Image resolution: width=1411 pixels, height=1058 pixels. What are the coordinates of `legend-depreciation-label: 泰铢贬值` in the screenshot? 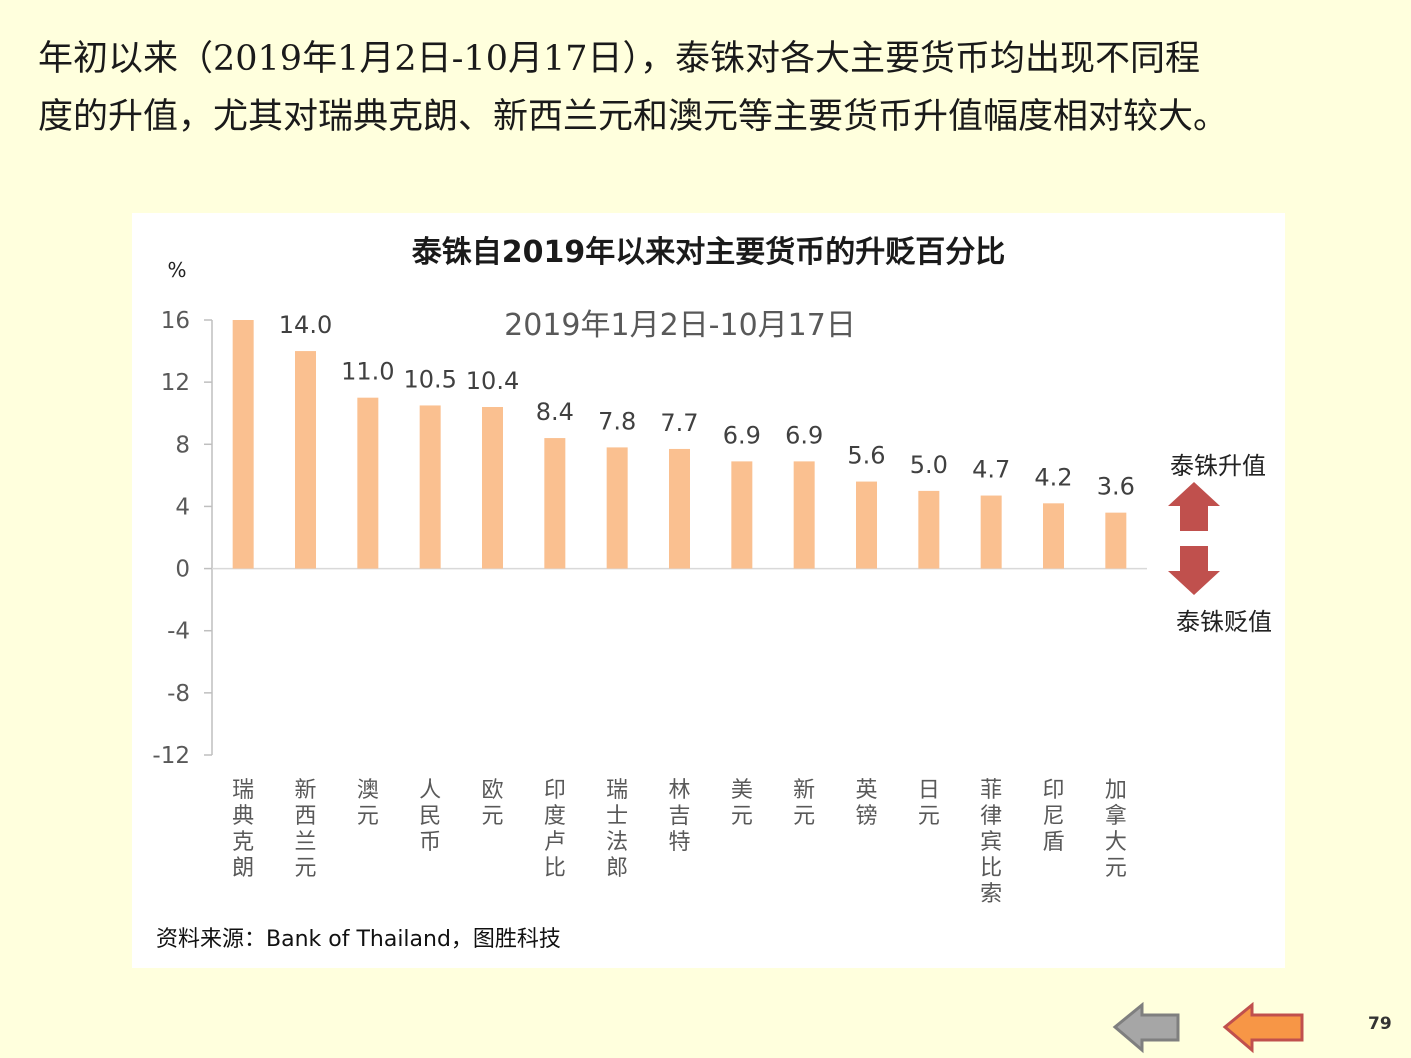 It's located at (1224, 622).